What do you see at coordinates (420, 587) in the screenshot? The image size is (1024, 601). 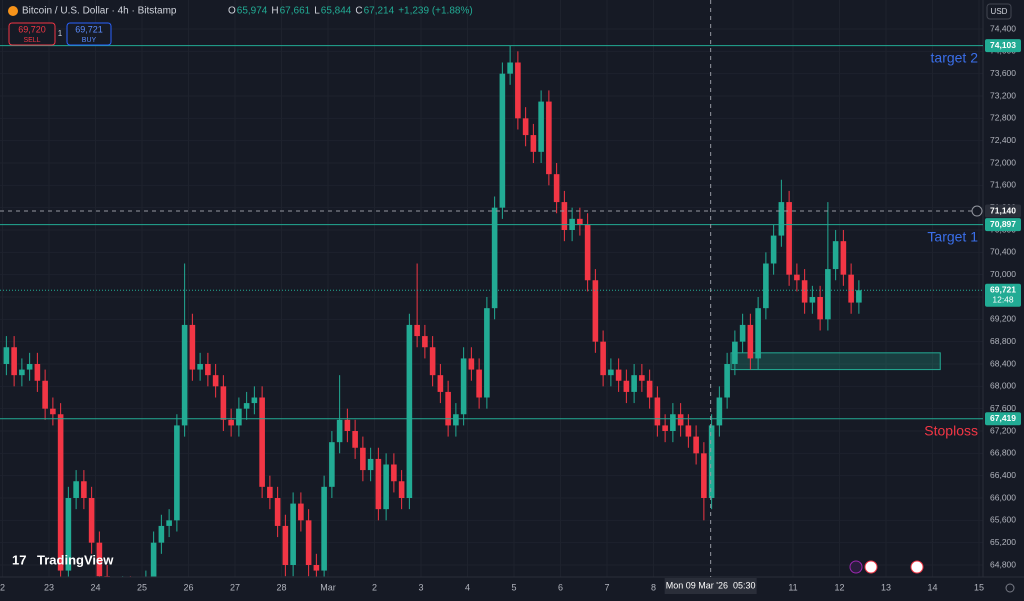 I see `x-tick-label: 3` at bounding box center [420, 587].